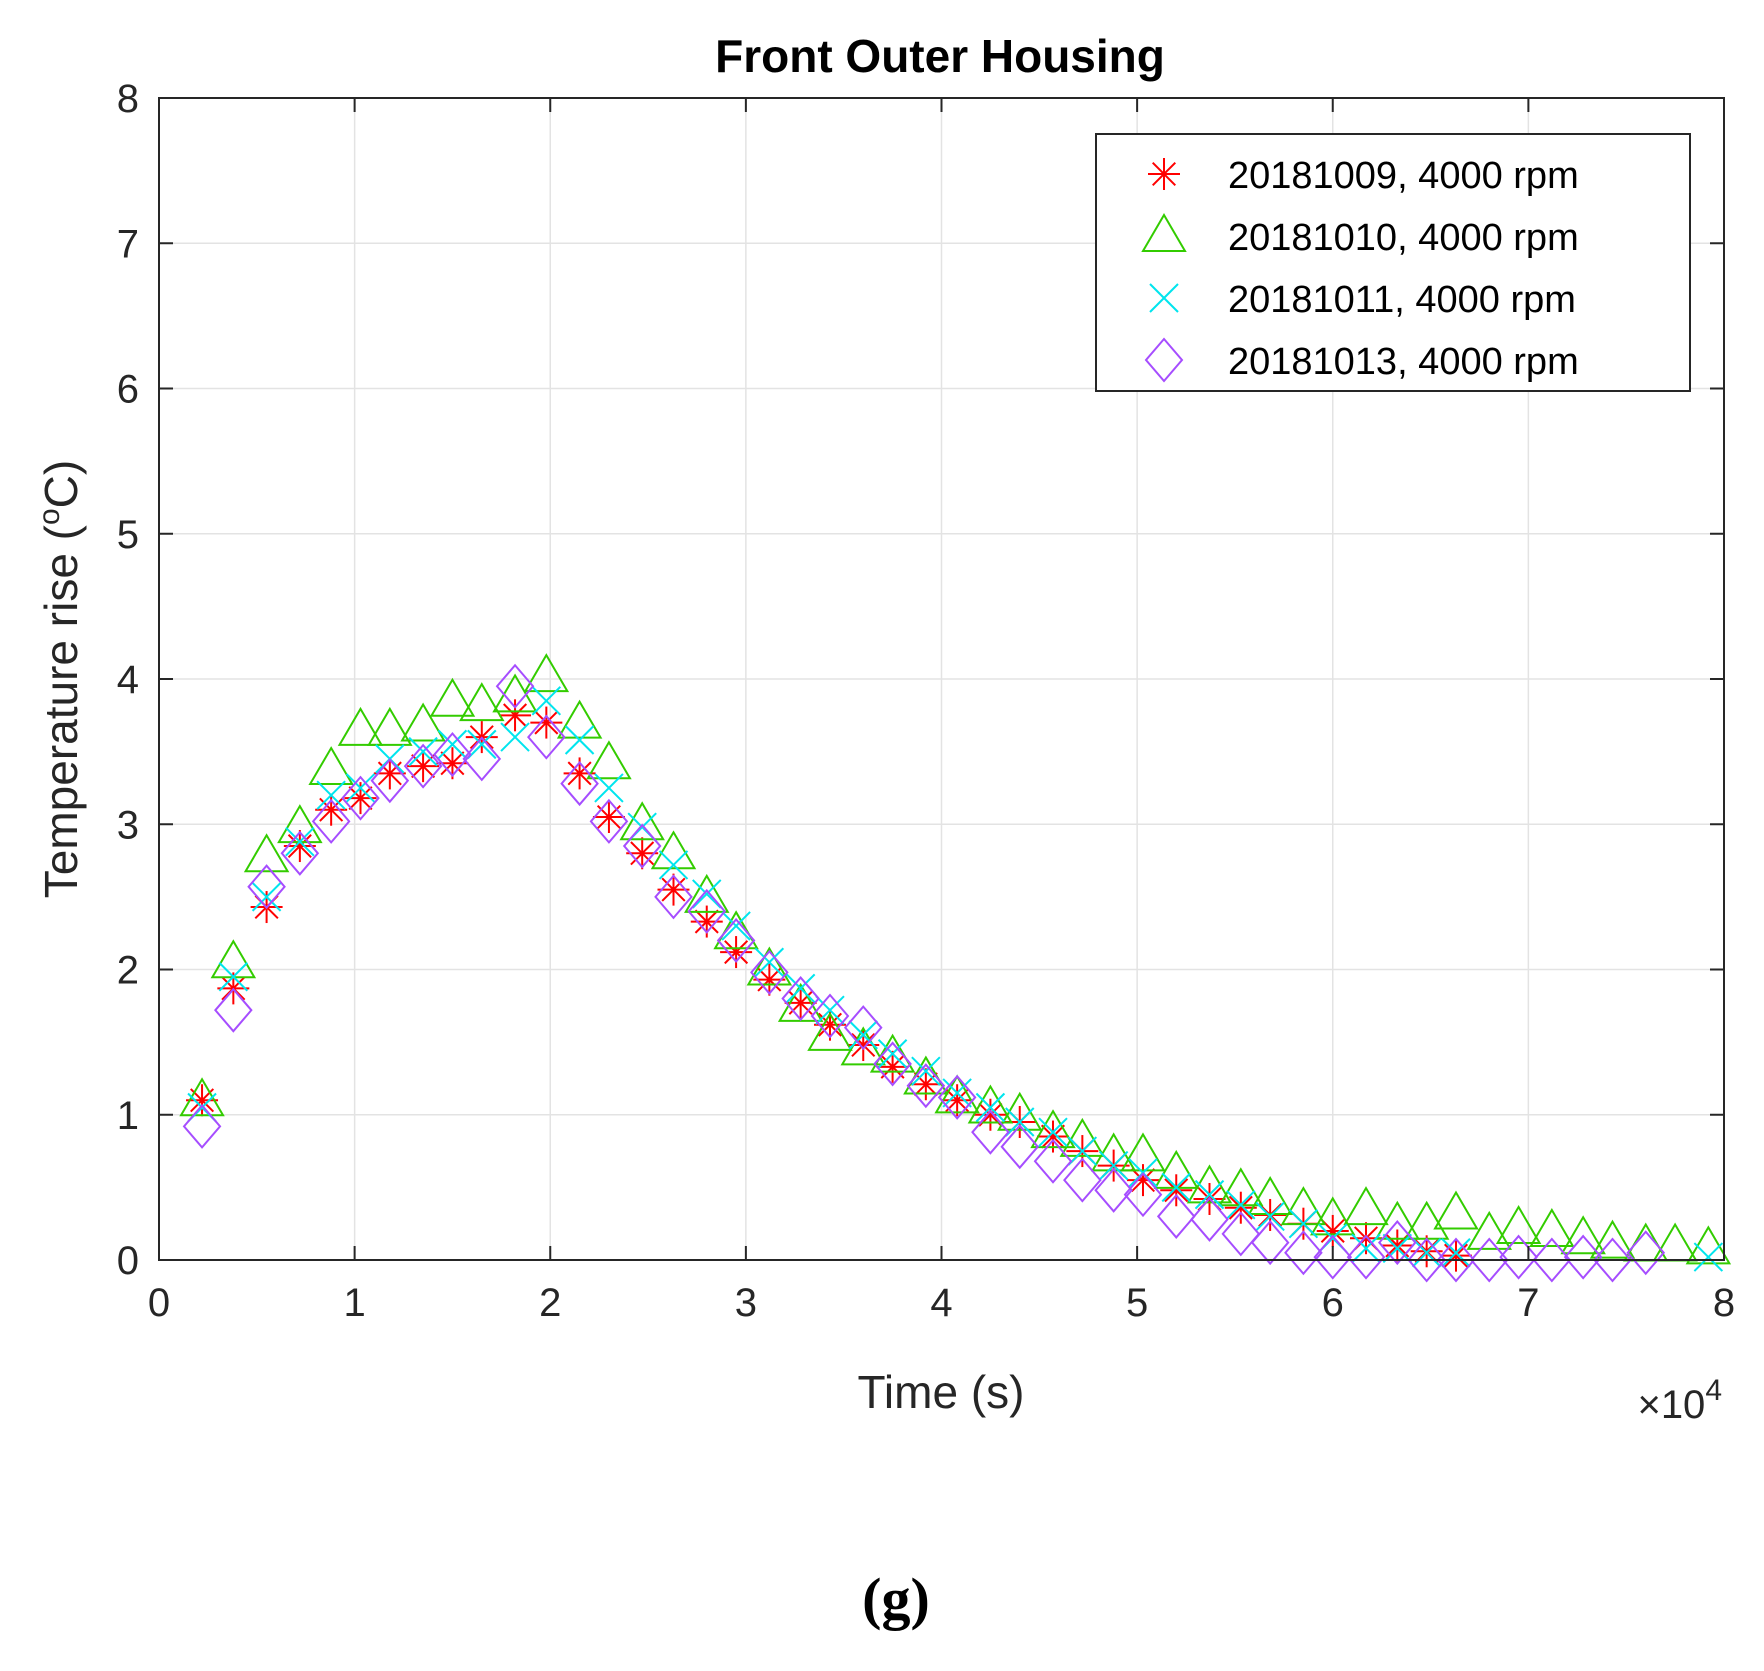 The image size is (1764, 1671). What do you see at coordinates (1402, 300) in the screenshot?
I see `legend-entry-20181011: 20181011, 4000 rpm` at bounding box center [1402, 300].